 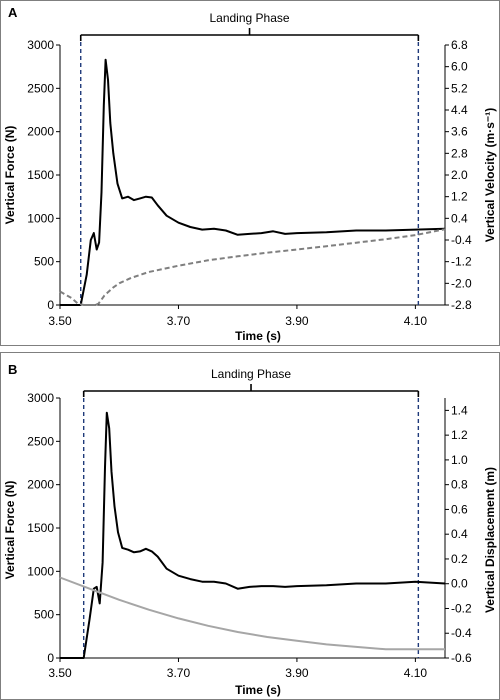 What do you see at coordinates (40, 528) in the screenshot?
I see `panel-b-left-tick-label: 1500` at bounding box center [40, 528].